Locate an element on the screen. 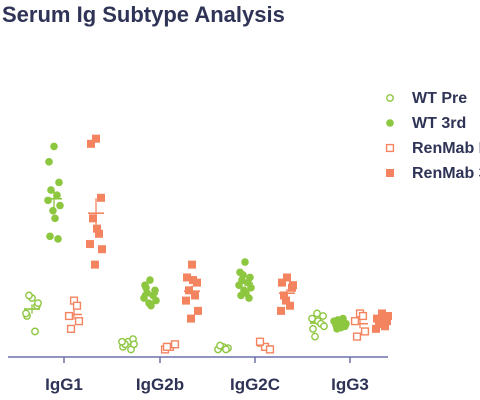  x-tick-label: IgG2C is located at coordinates (255, 384).